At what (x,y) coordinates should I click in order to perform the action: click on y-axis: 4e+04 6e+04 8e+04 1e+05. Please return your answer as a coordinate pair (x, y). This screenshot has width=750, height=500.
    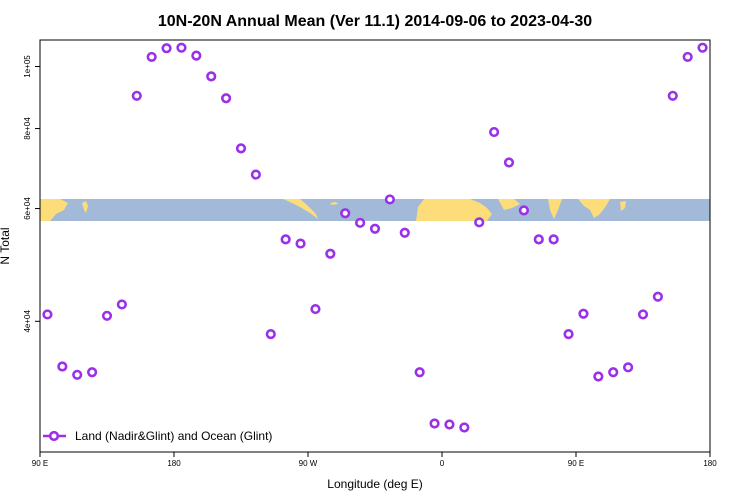
    Looking at the image, I should click on (31, 194).